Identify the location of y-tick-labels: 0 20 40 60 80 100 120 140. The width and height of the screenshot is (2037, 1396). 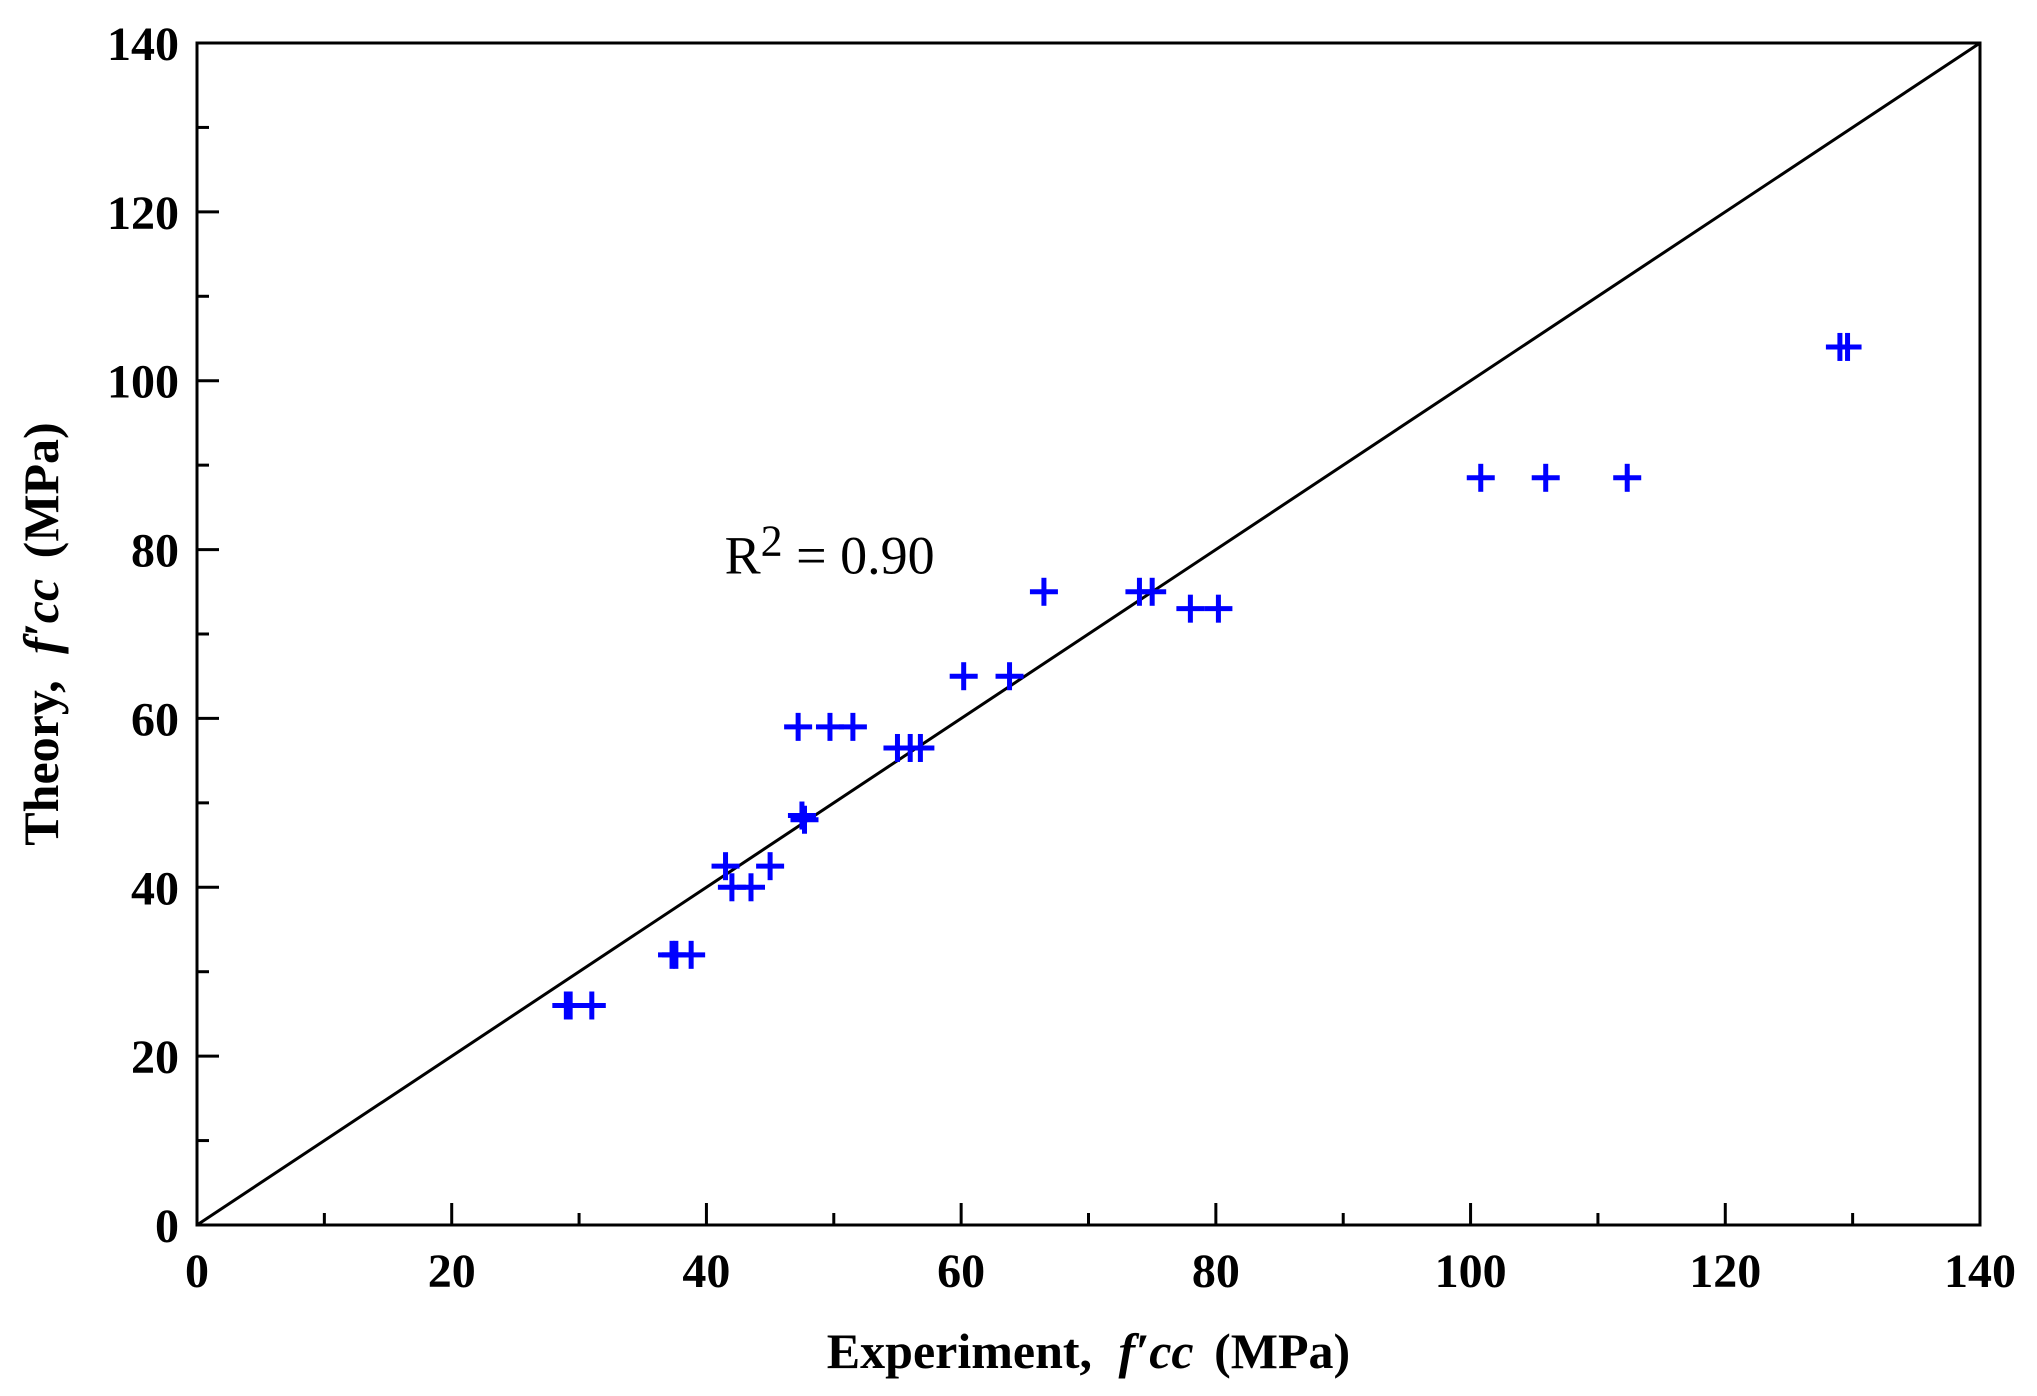
(143, 635).